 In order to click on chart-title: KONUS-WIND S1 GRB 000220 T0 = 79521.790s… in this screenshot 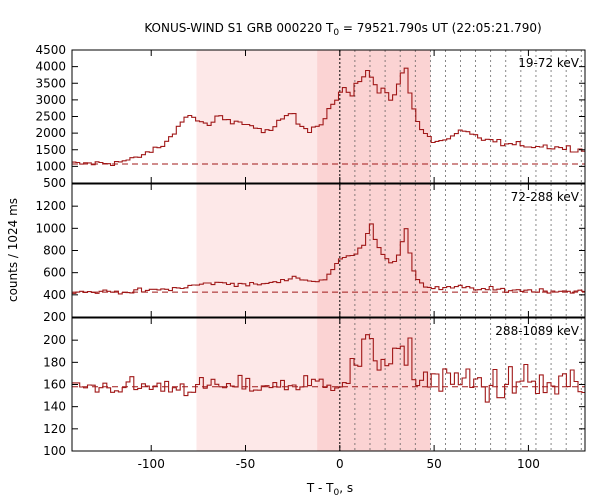, I will do `click(342, 29)`.